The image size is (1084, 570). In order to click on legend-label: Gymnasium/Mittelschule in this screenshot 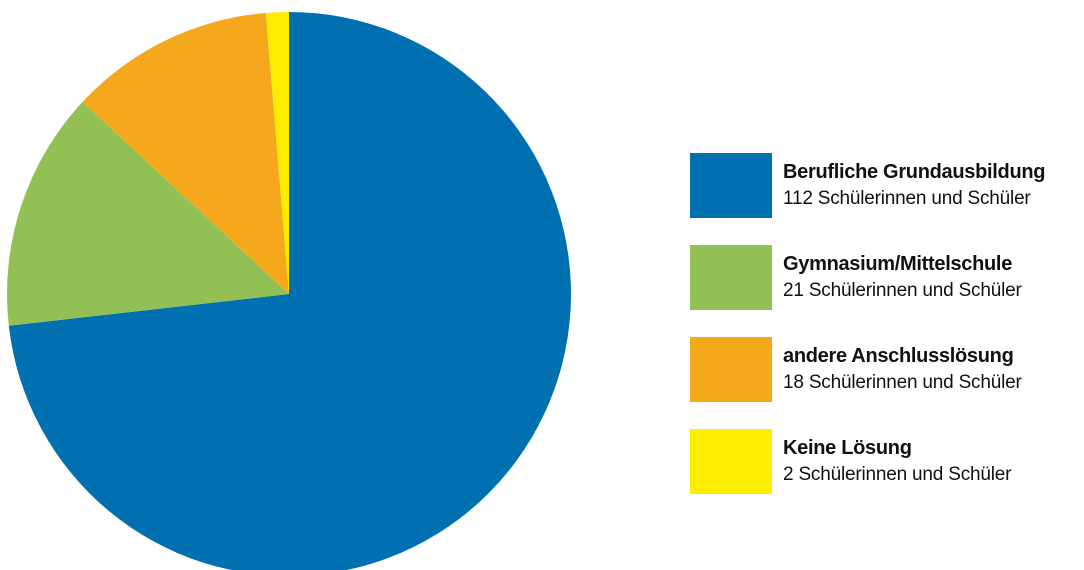, I will do `click(898, 264)`.